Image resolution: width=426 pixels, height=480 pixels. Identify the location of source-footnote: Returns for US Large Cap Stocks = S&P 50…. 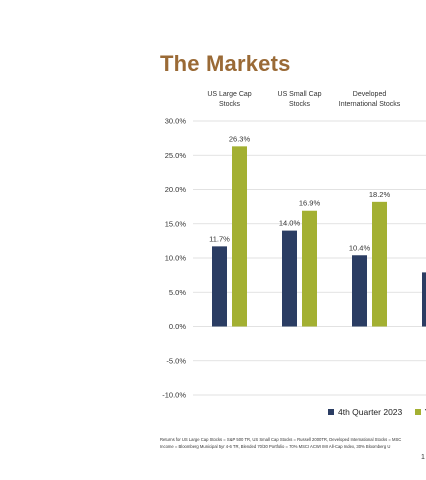
(280, 443).